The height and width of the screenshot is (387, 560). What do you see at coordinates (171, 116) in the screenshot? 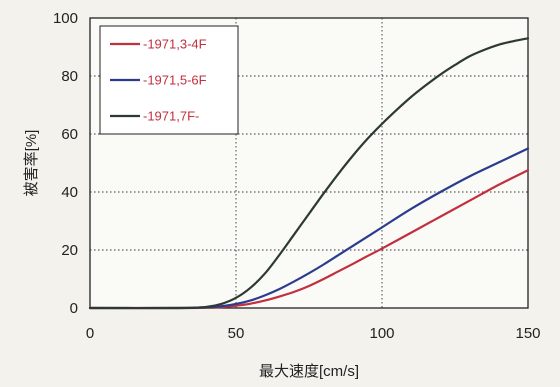
I see `legend-label-2: -1971,7F-` at bounding box center [171, 116].